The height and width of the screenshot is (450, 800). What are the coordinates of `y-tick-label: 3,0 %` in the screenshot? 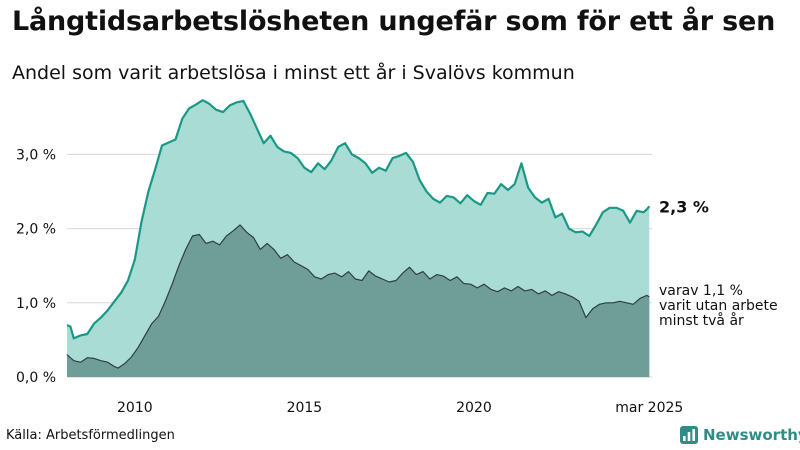 It's located at (36, 155).